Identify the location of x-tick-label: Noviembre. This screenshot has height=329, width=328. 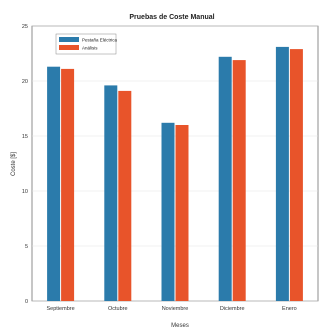
(175, 309).